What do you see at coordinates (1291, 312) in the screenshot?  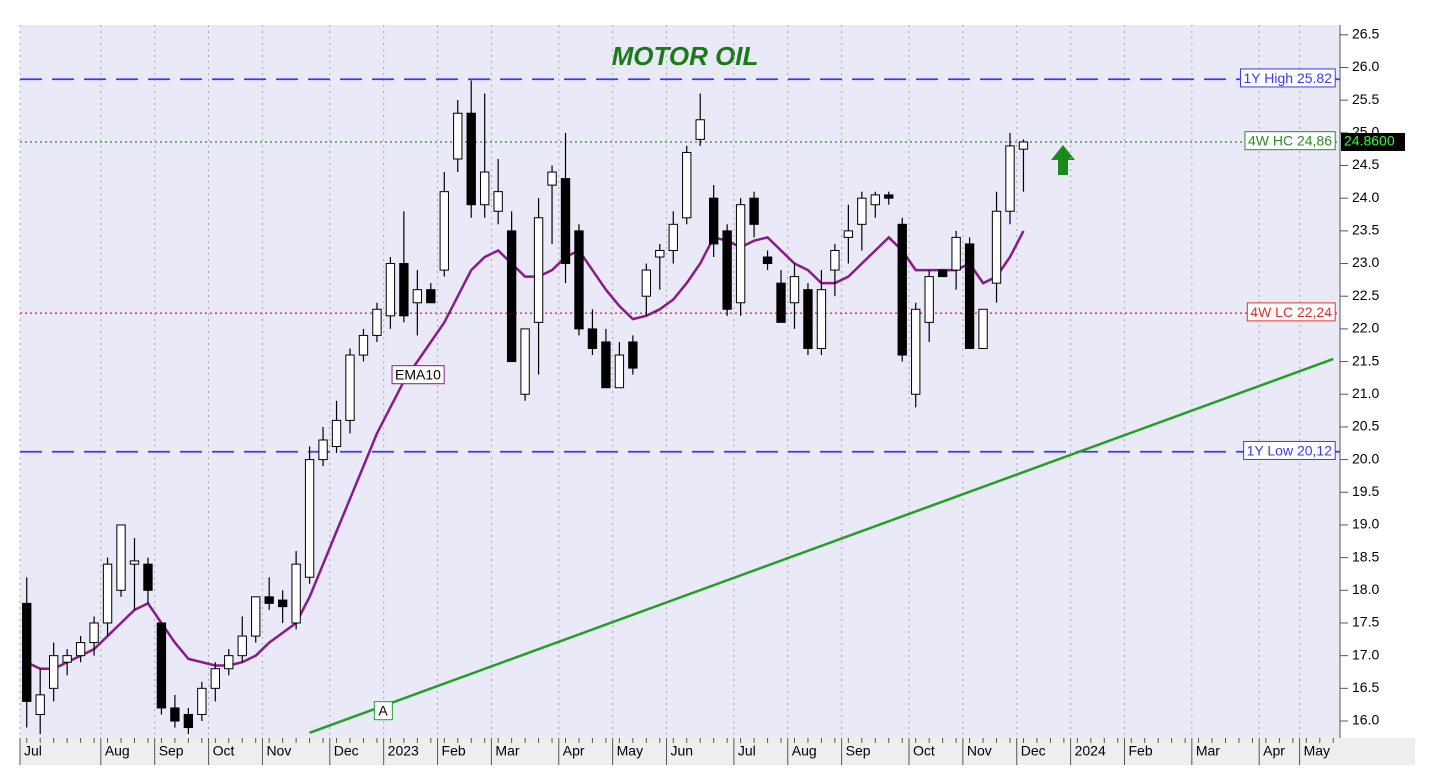 I see `level-label: 4W LC 22,24` at bounding box center [1291, 312].